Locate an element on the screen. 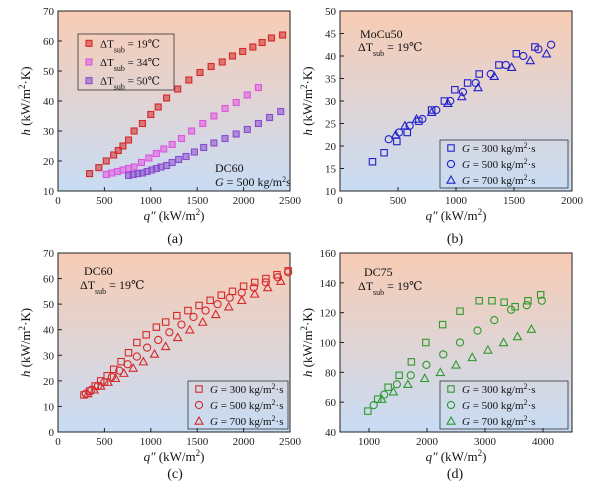 The image size is (600, 489). x-tick-label: 1000 is located at coordinates (456, 201).